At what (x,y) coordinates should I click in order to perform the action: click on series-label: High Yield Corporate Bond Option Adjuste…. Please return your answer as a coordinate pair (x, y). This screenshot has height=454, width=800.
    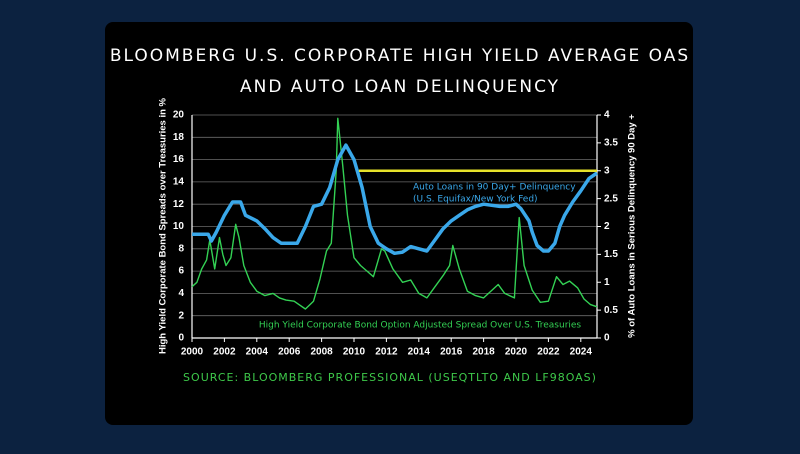
    Looking at the image, I should click on (420, 326).